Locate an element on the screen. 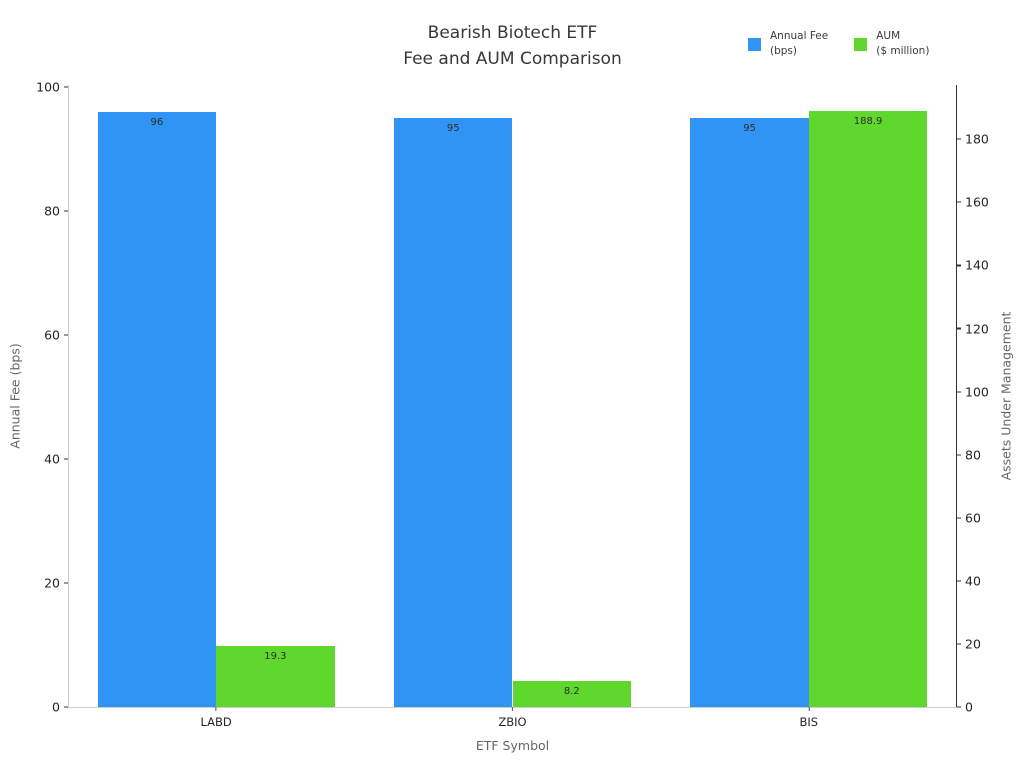 This screenshot has width=1024, height=768. tick-label: 160 is located at coordinates (977, 202).